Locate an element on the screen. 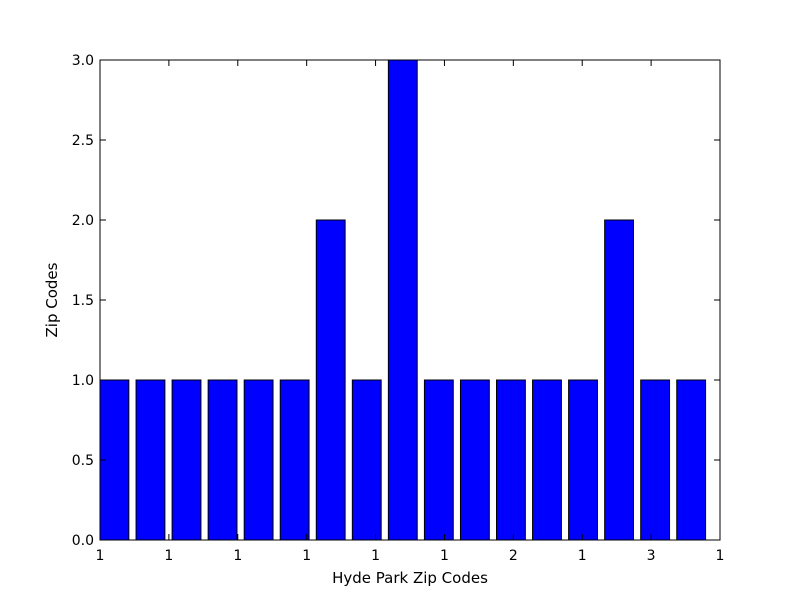  x-tick-label: 2 is located at coordinates (513, 556).